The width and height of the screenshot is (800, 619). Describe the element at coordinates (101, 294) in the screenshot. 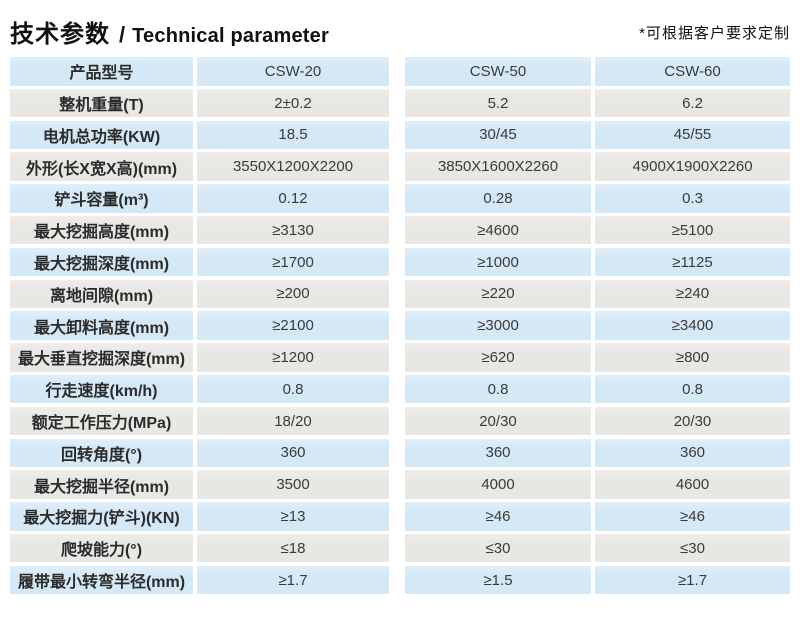

I see `param-label-cell: 离地间隙(mm)` at that location.